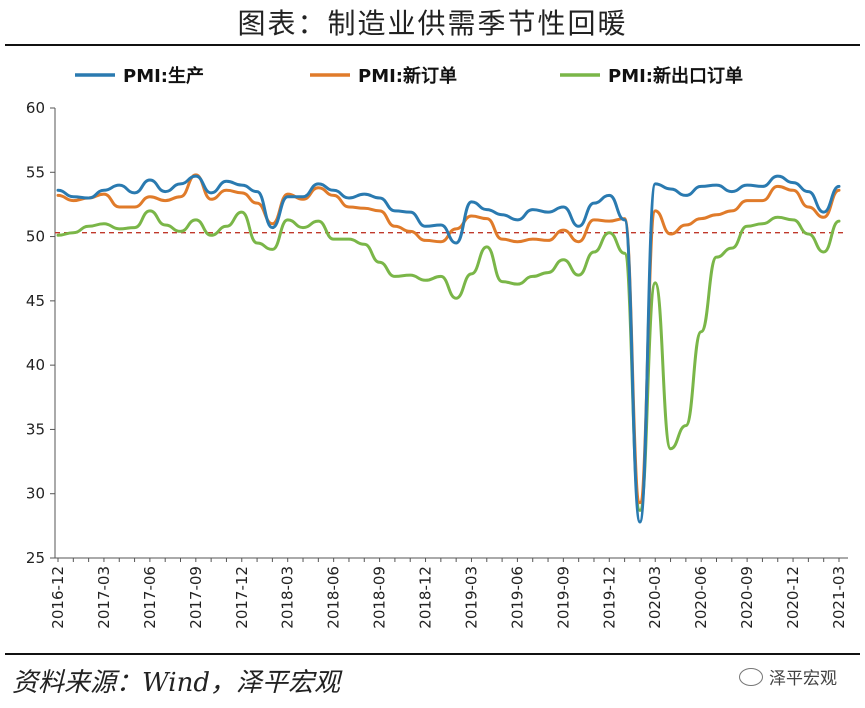 This screenshot has height=708, width=865. What do you see at coordinates (701, 597) in the screenshot?
I see `x-tick-label: 2020-06` at bounding box center [701, 597].